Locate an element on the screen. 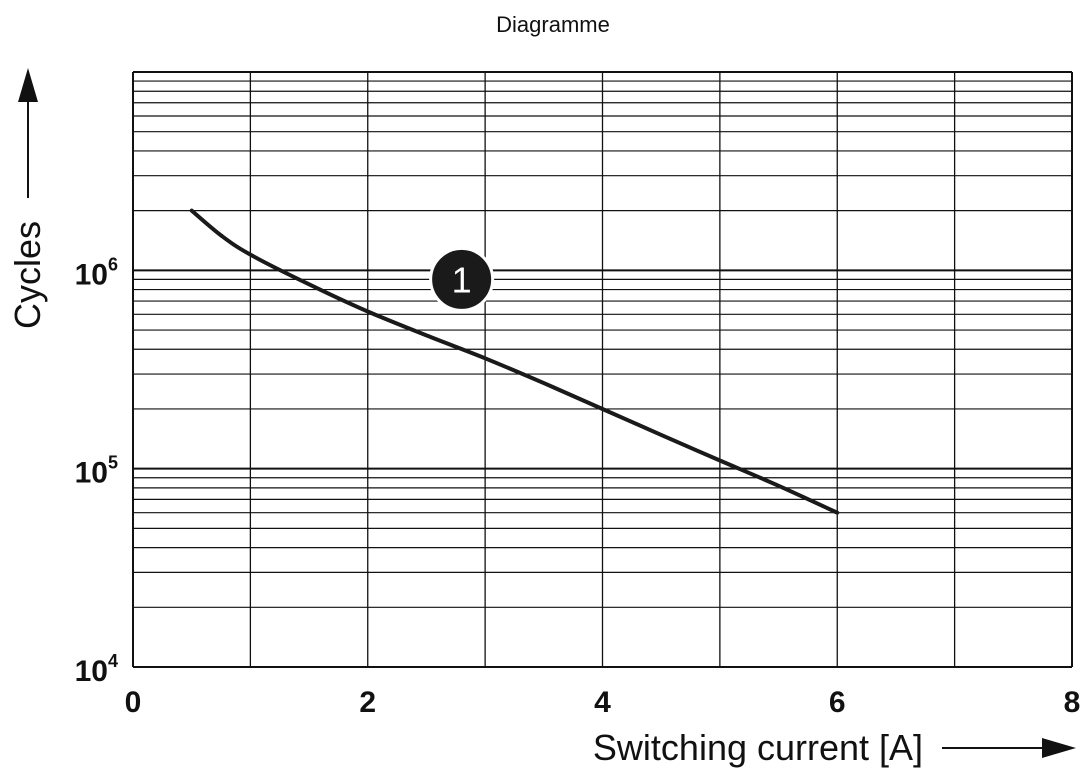 Image resolution: width=1084 pixels, height=771 pixels. x-tick-label: 2 is located at coordinates (367, 702).